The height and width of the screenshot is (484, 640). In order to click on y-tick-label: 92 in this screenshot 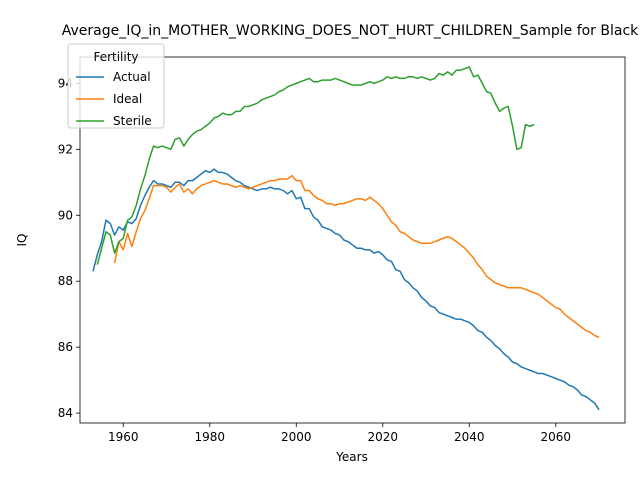, I will do `click(65, 149)`.